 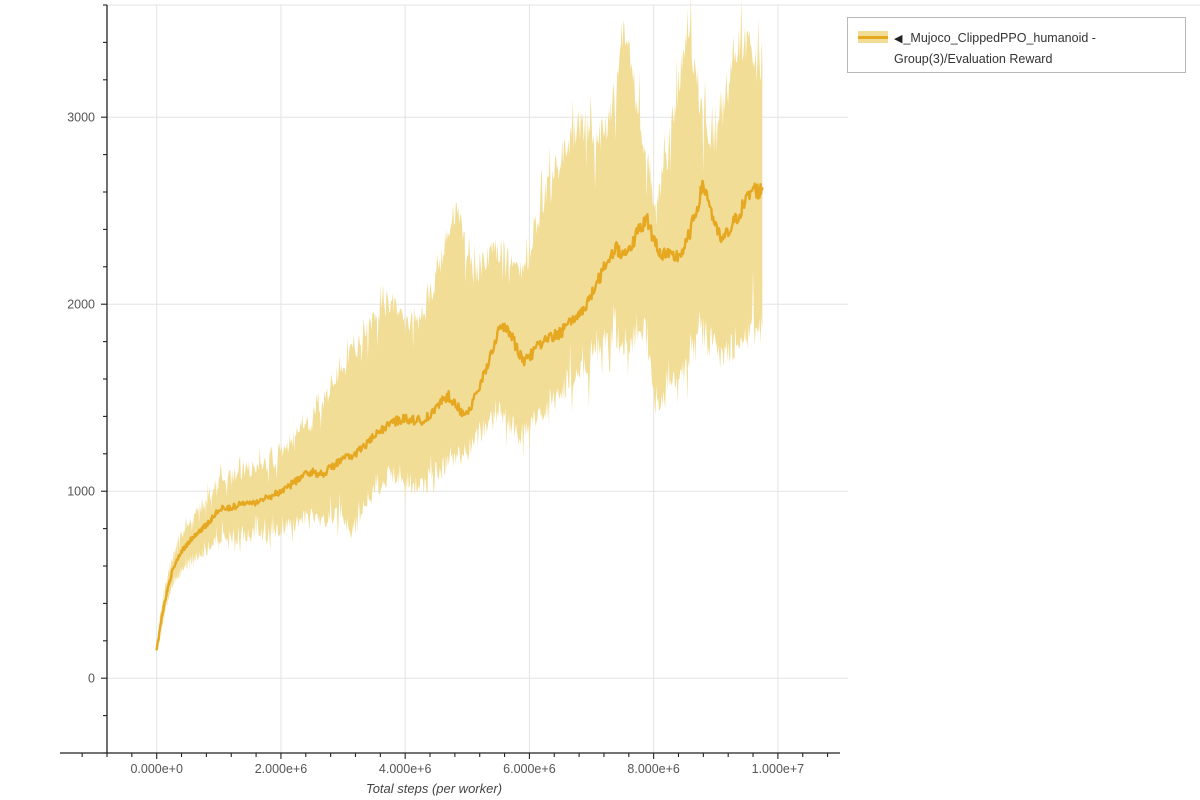 I want to click on y-tick-label: 0, so click(x=91, y=679).